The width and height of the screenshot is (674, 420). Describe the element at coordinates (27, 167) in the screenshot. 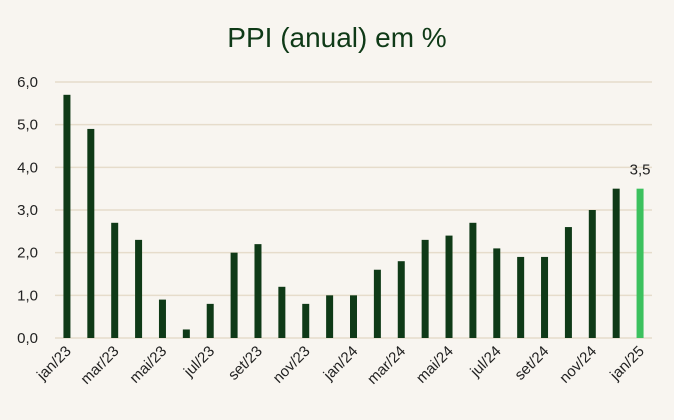

I see `y-tick-label: 4,0` at that location.